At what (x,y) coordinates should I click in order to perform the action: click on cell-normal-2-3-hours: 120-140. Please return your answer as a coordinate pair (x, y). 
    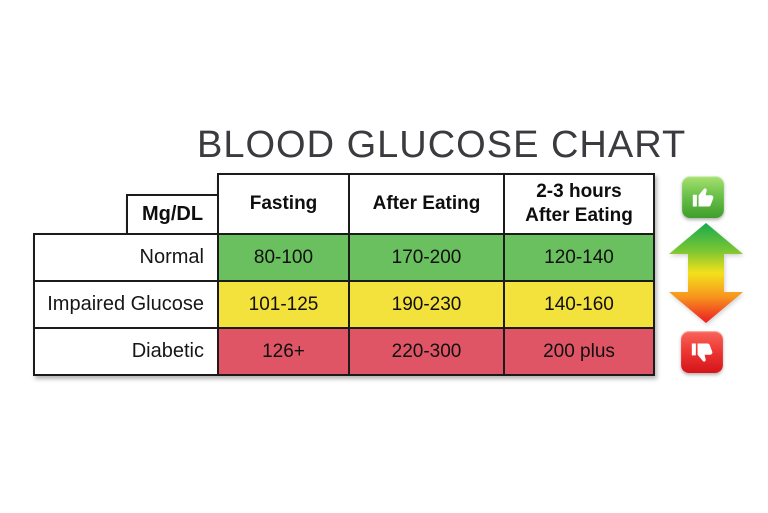
    Looking at the image, I should click on (579, 257).